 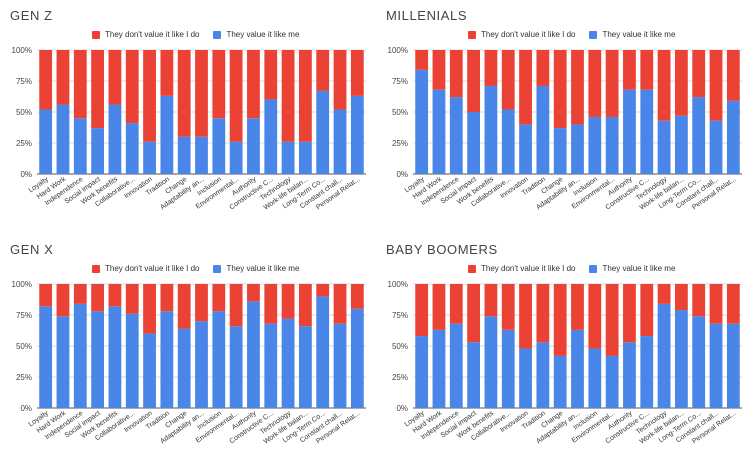 I want to click on y-tick-label: 25%, so click(x=24, y=377).